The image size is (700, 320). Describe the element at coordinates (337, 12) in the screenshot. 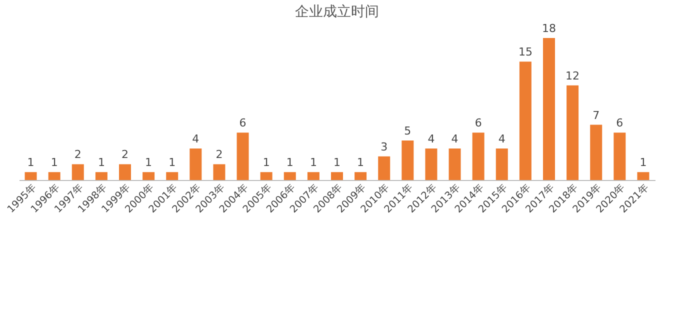

I see `chart-title: 企业成立时间` at that location.